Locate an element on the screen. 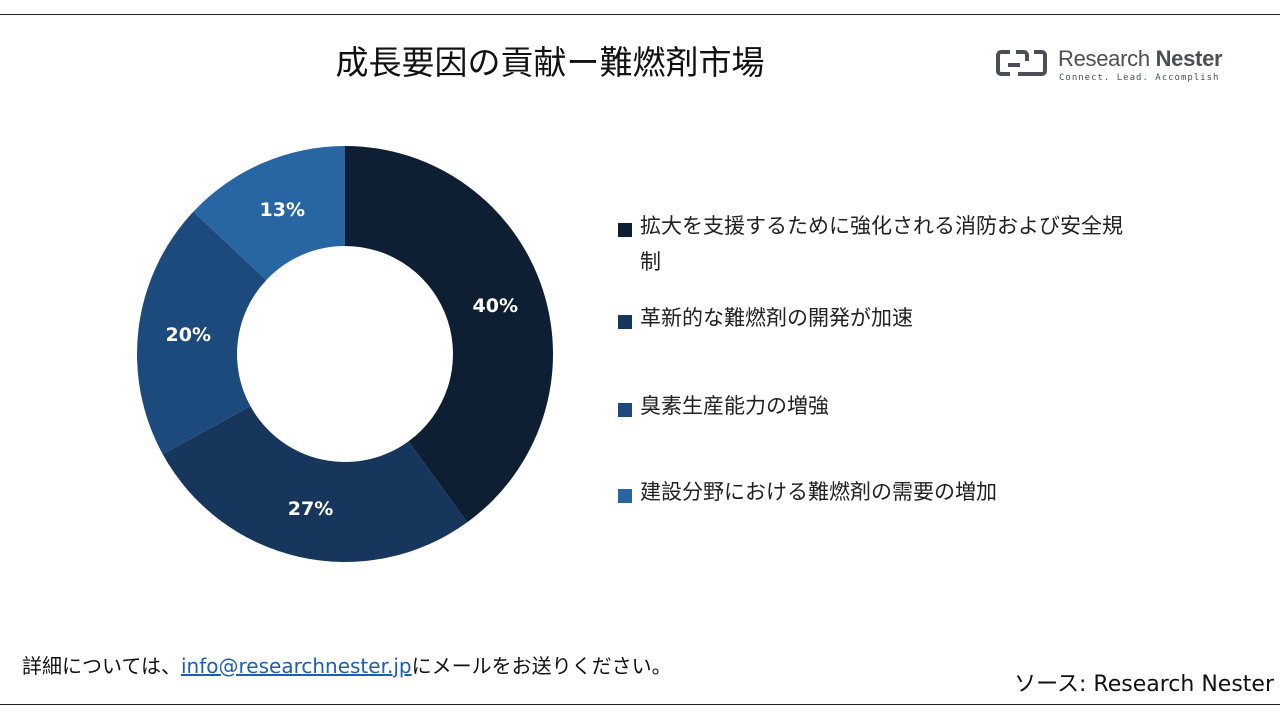 This screenshot has height=720, width=1280. contact-email-link: info@researchnester.jp is located at coordinates (296, 666).